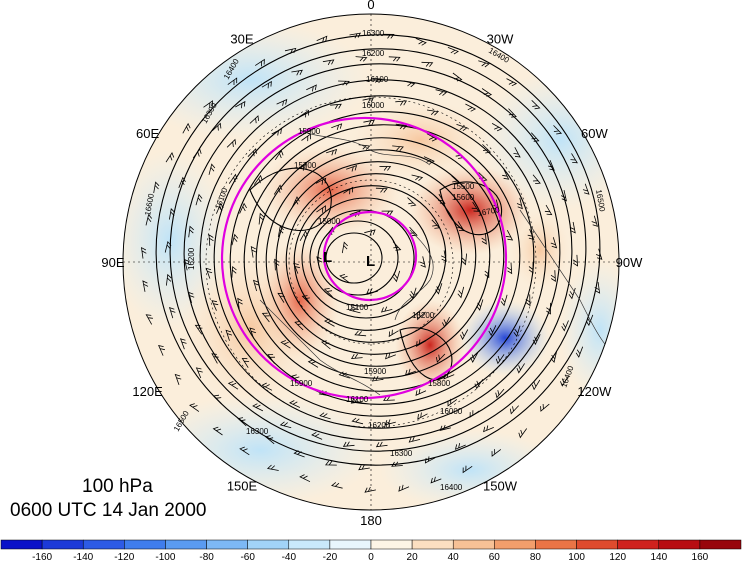 The width and height of the screenshot is (742, 561). What do you see at coordinates (371, 556) in the screenshot?
I see `colorbar-tick-label: 0` at bounding box center [371, 556].